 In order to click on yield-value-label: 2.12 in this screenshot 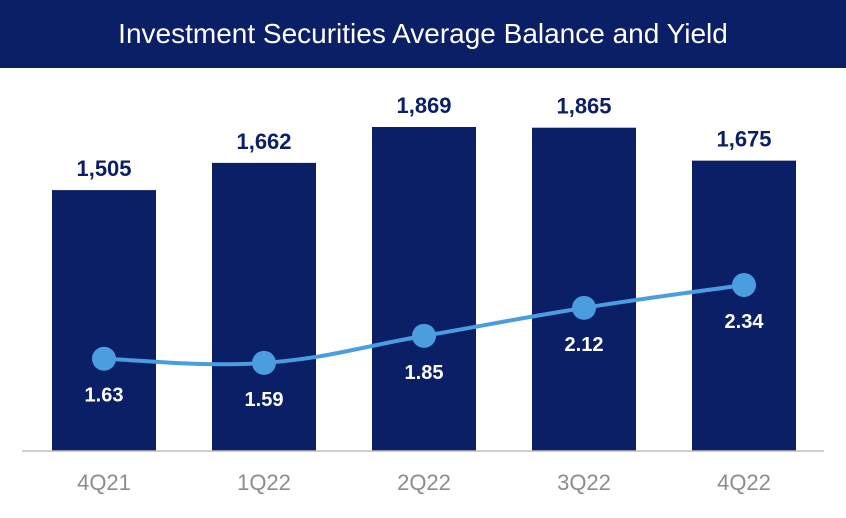, I will do `click(584, 345)`.